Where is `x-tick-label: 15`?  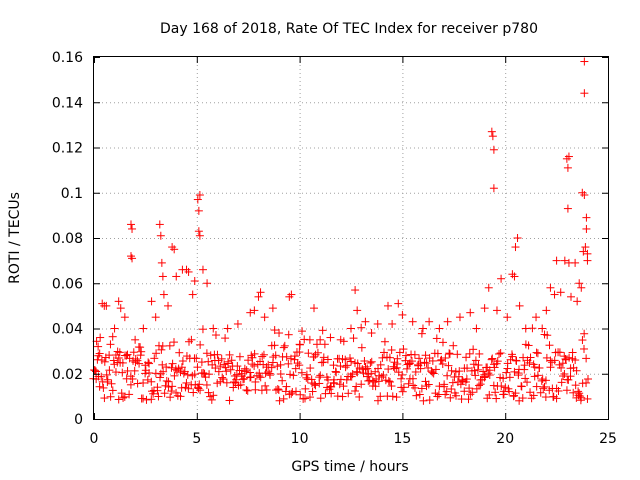 x-tick-label: 15 is located at coordinates (402, 439).